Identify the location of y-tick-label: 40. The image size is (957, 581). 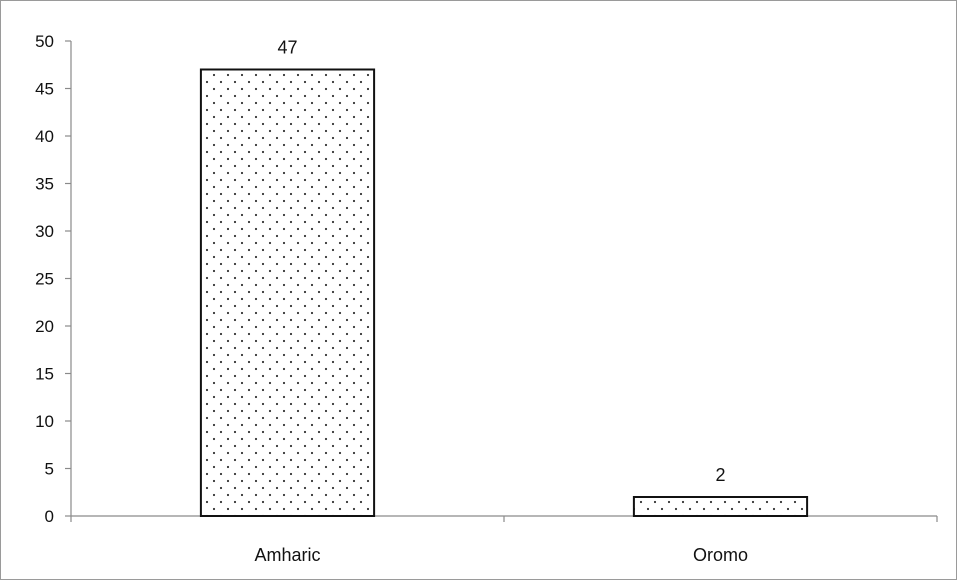
(44, 136).